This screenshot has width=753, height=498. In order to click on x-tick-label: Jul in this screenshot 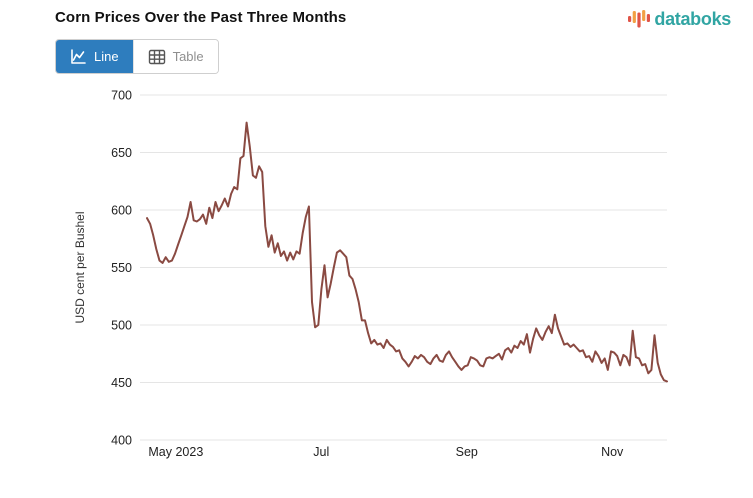, I will do `click(321, 452)`.